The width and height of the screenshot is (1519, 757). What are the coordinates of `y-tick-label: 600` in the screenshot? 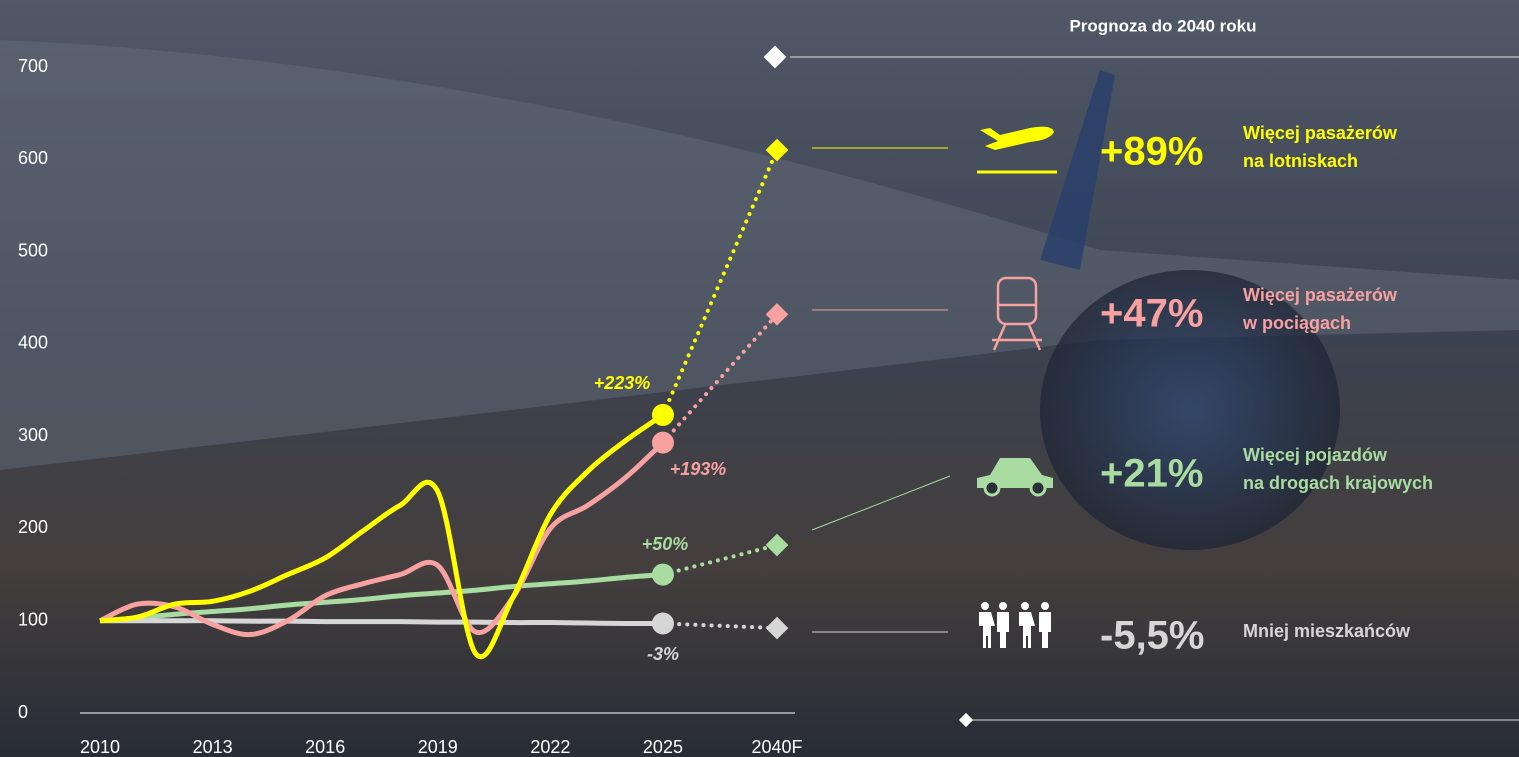 It's located at (33, 158).